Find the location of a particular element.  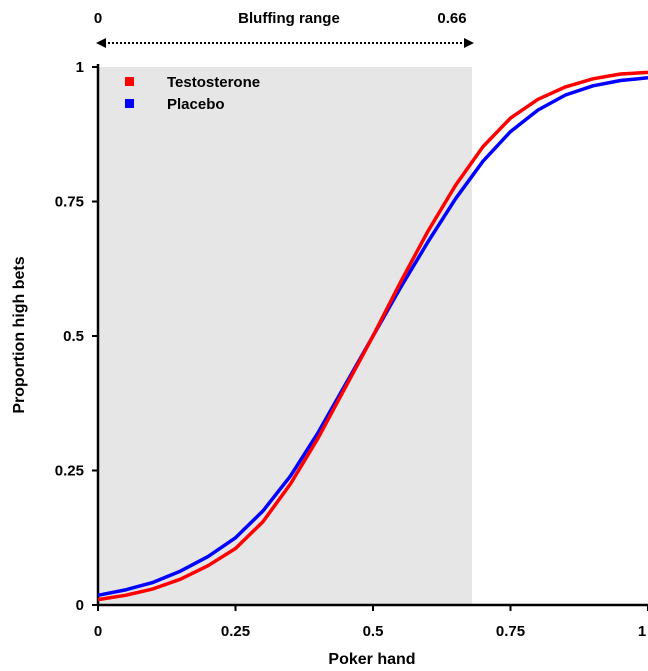

x-axis-title: Poker hand is located at coordinates (371, 659).